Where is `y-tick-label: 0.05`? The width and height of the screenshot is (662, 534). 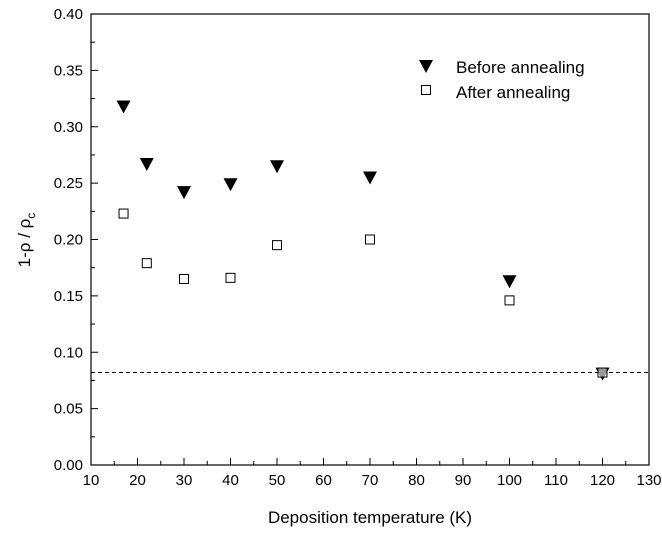 y-tick-label: 0.05 is located at coordinates (68, 409).